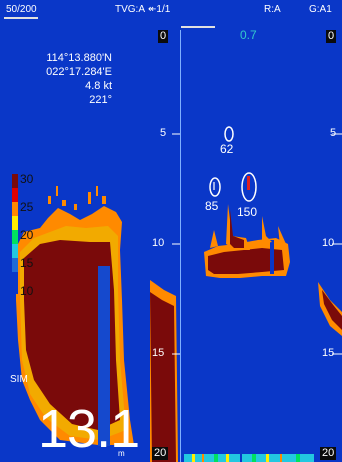 This screenshot has height=462, width=342. What do you see at coordinates (331, 36) in the screenshot?
I see `depth-tick-right: 0` at bounding box center [331, 36].